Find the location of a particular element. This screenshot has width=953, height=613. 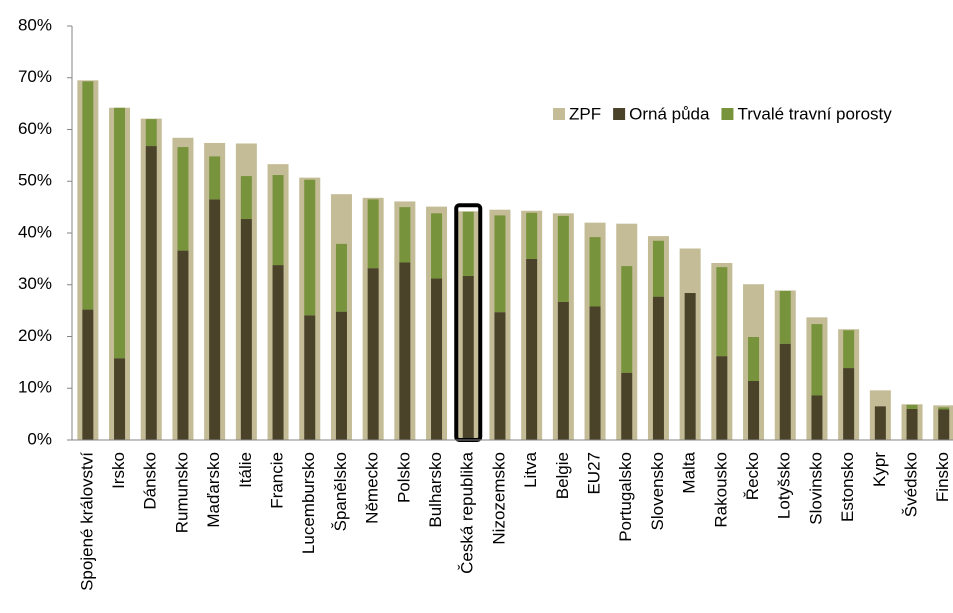

x-tick-label: Litva is located at coordinates (530, 469).